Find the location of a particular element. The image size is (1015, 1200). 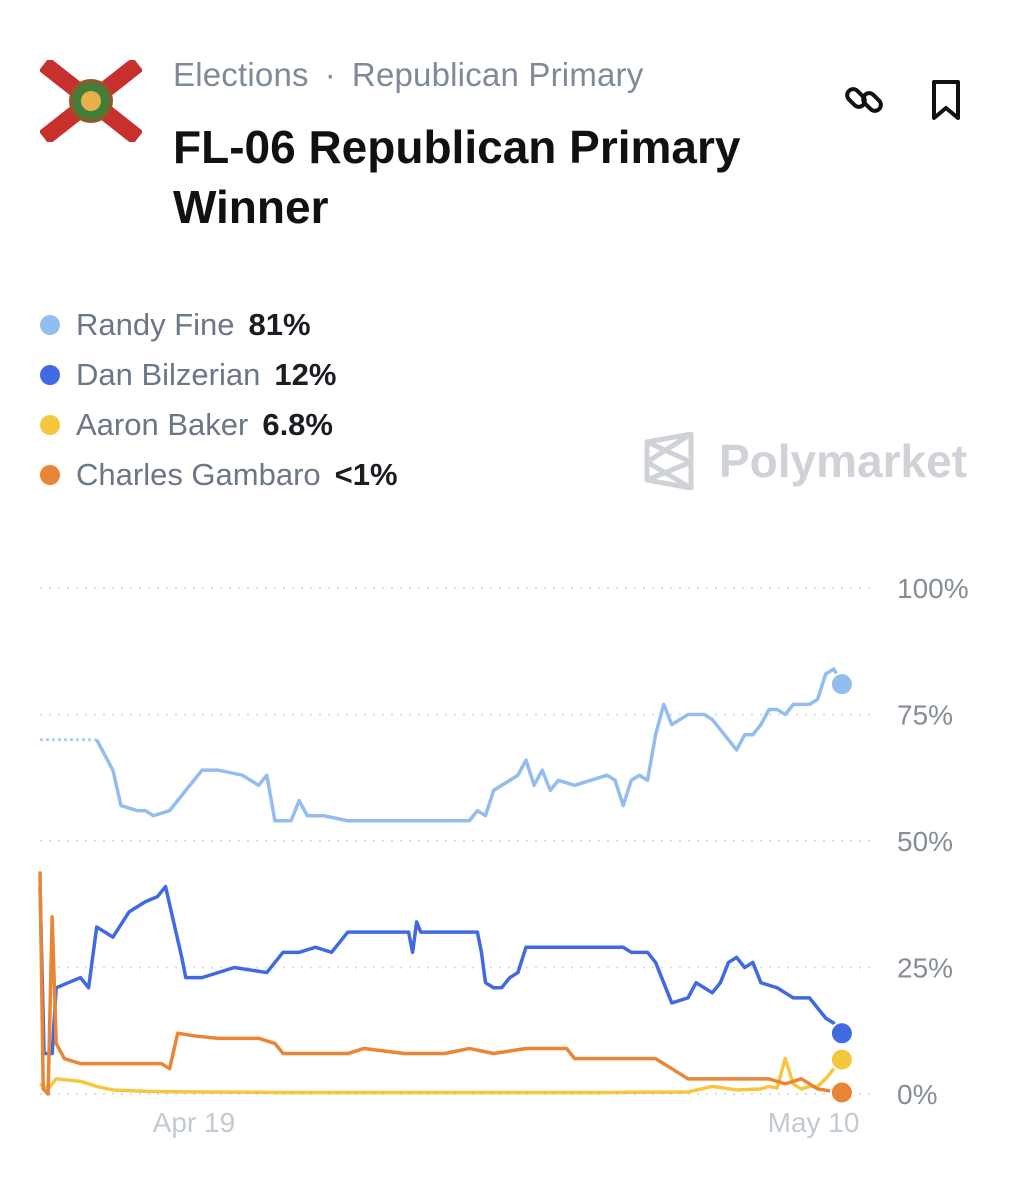

x-axis: Apr 19 May 10 is located at coordinates (506, 1122).